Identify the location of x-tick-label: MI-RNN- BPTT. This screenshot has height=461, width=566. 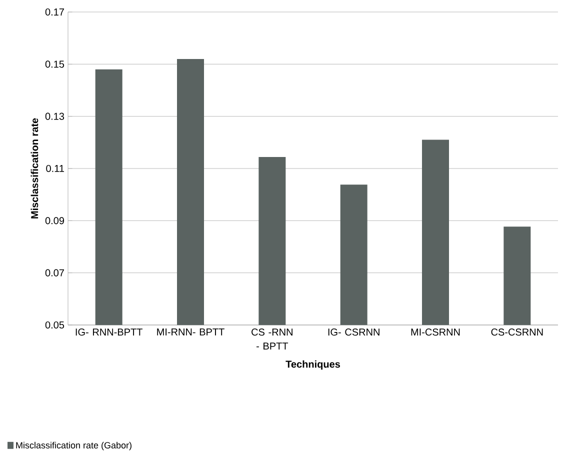
(190, 332).